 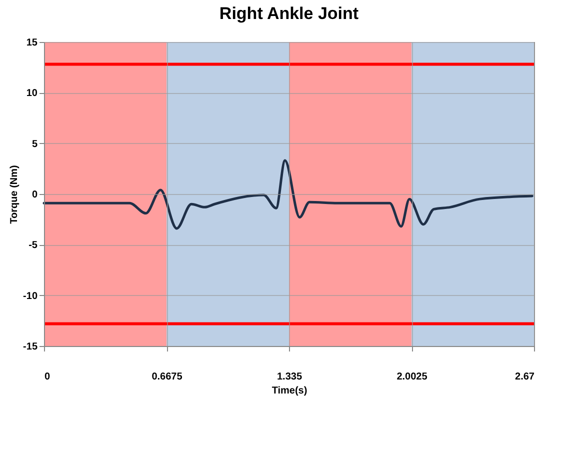 What do you see at coordinates (289, 377) in the screenshot?
I see `x-tick-label: 1.335` at bounding box center [289, 377].